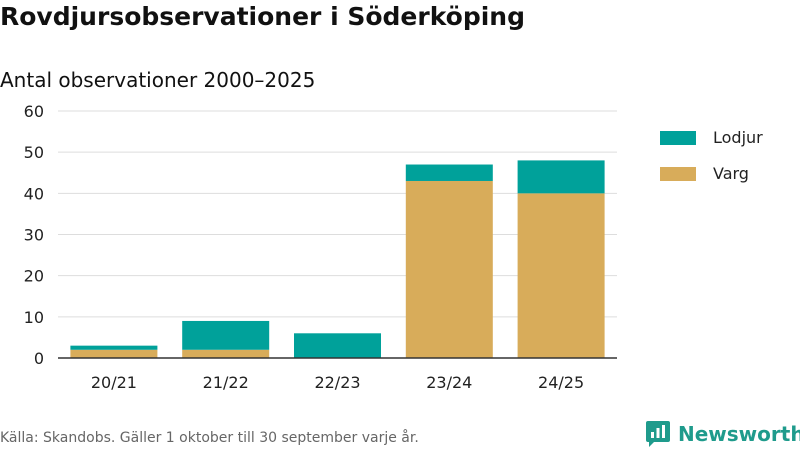  What do you see at coordinates (449, 382) in the screenshot?
I see `x-tick-label-23-24: 23/24` at bounding box center [449, 382].